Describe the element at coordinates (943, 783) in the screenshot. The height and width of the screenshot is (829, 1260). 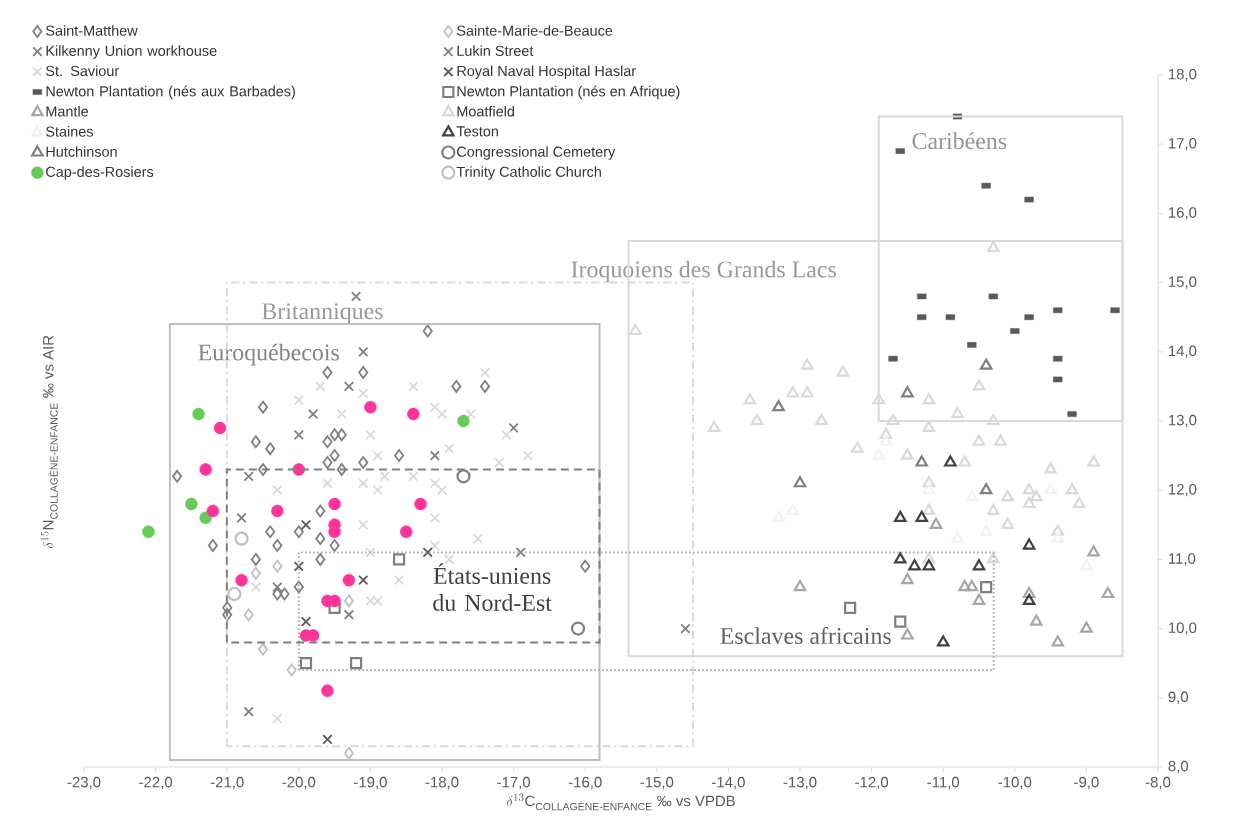
I see `x-tick-label: -11,0` at that location.